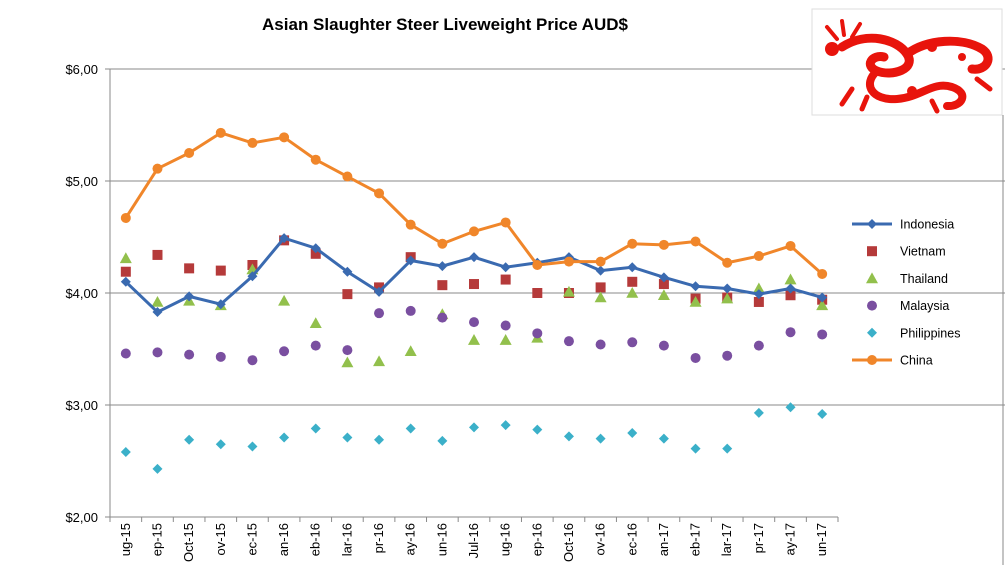 The image size is (1005, 570). I want to click on y-tick-label: $6,00, so click(81, 69).